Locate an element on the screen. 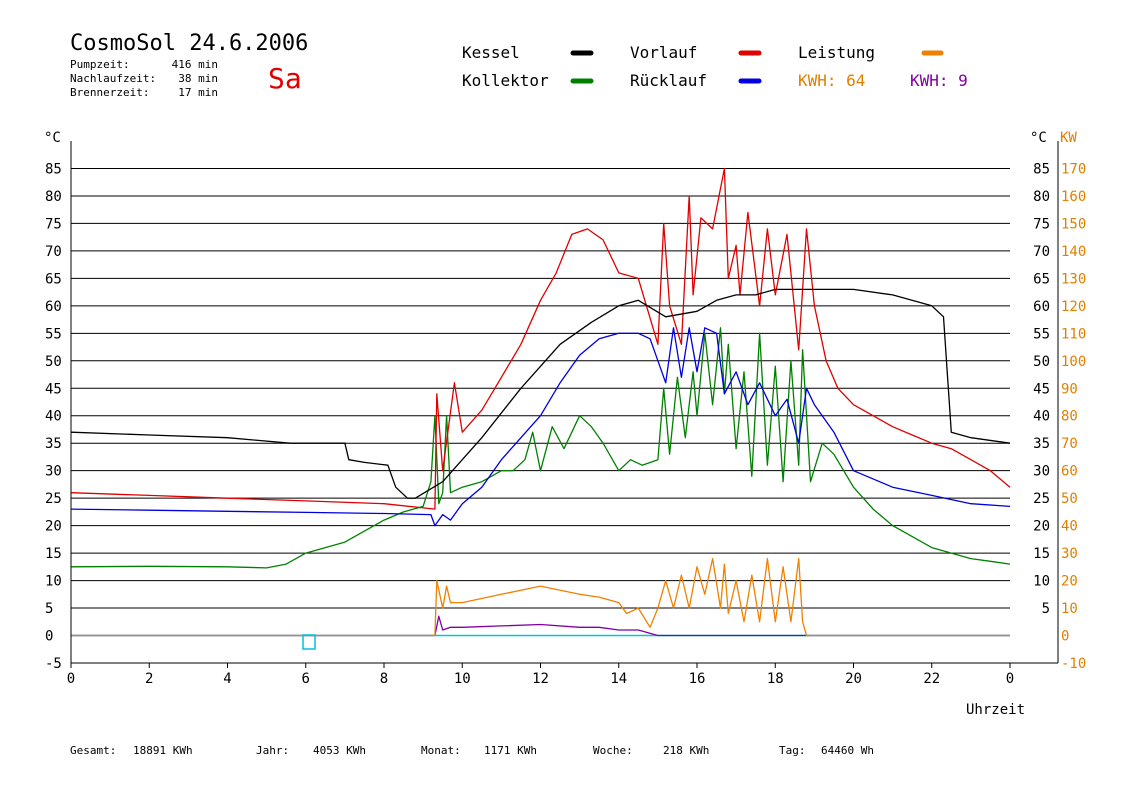 The width and height of the screenshot is (1148, 812). series-line-kwh is located at coordinates (540, 626).